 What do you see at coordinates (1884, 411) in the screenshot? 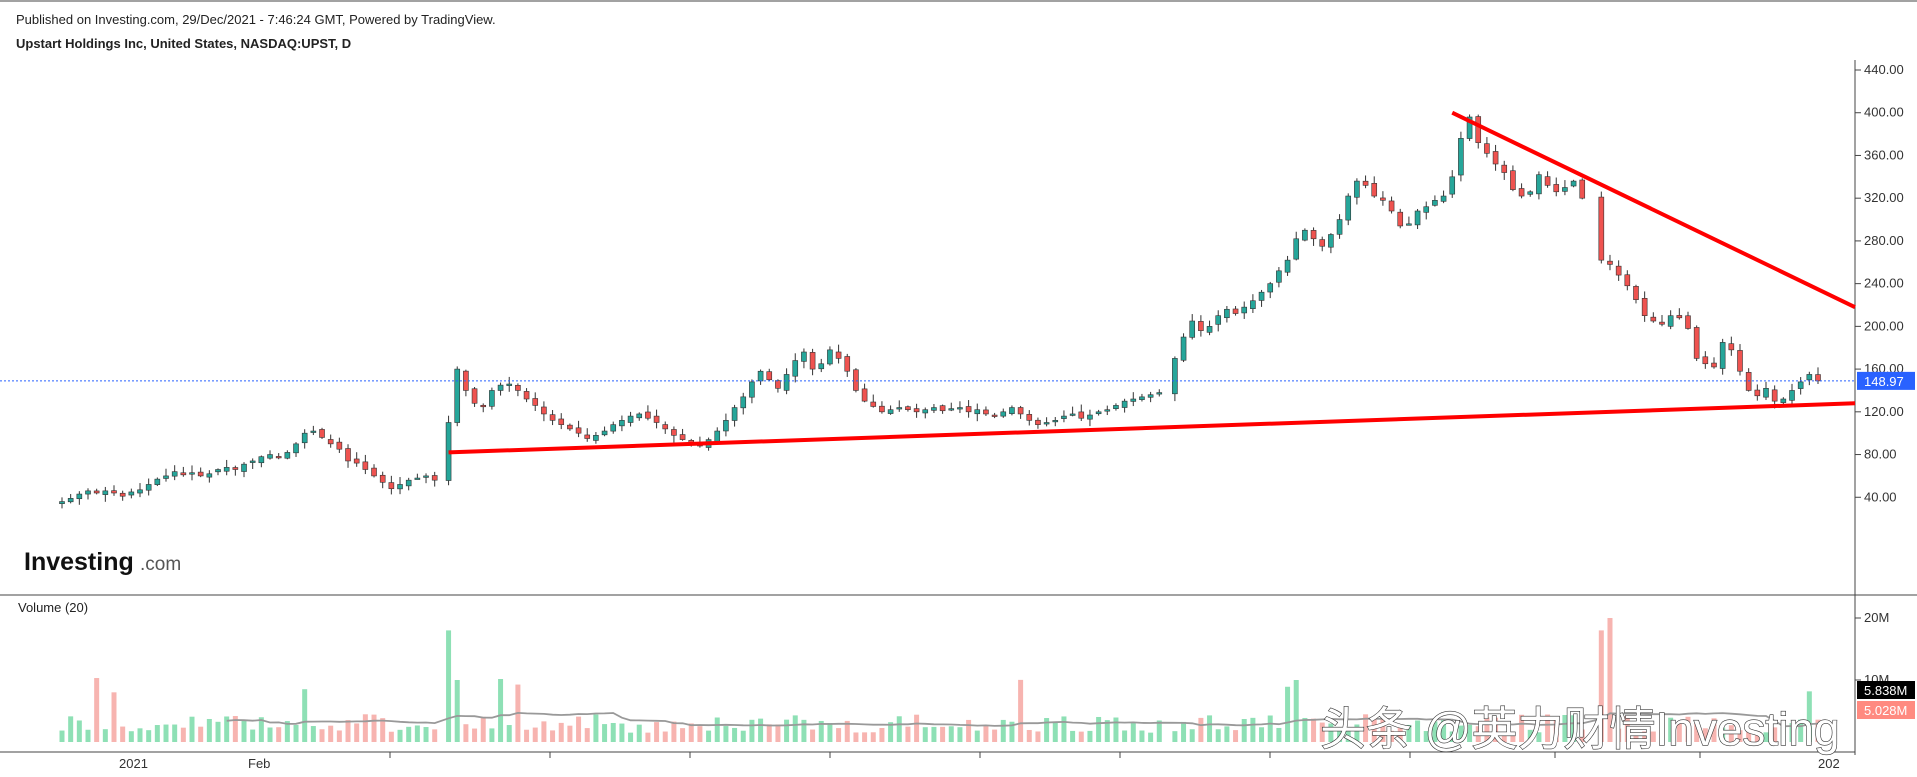
I see `price-tick-label: 120.00` at bounding box center [1884, 411].